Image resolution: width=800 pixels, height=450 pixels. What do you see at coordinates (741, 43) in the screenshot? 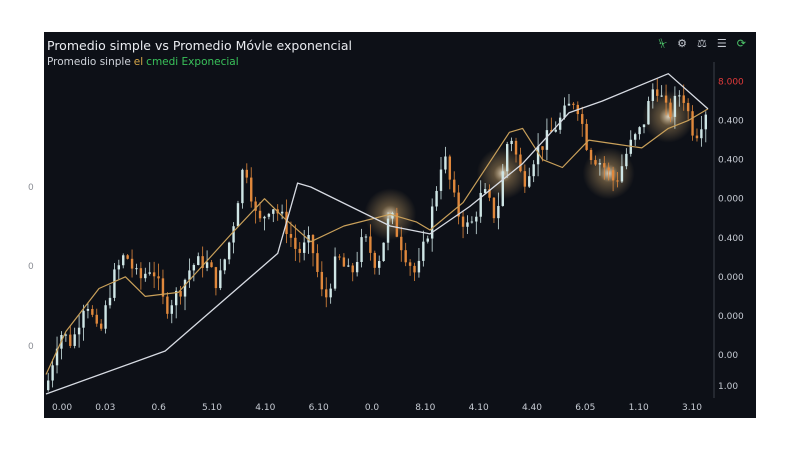
I see `share-icon: ⟳` at bounding box center [741, 43].